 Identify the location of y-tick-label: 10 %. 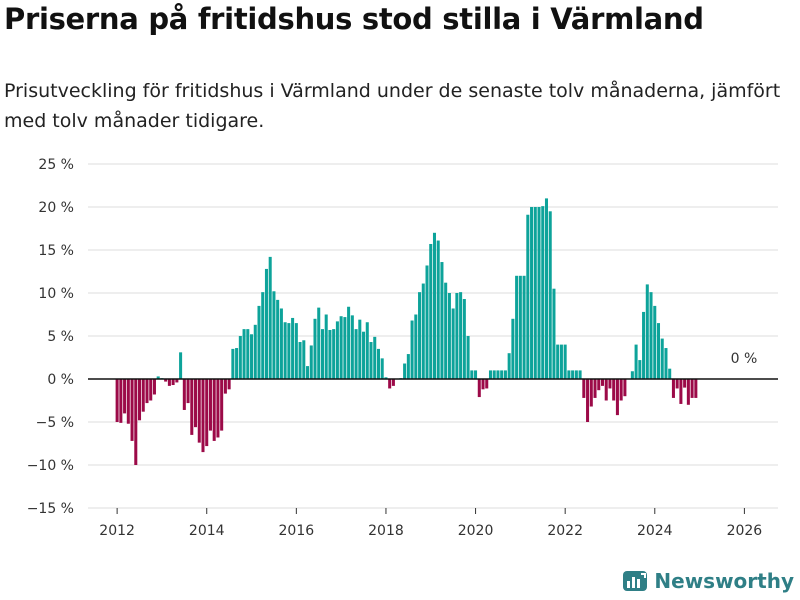
(56, 294).